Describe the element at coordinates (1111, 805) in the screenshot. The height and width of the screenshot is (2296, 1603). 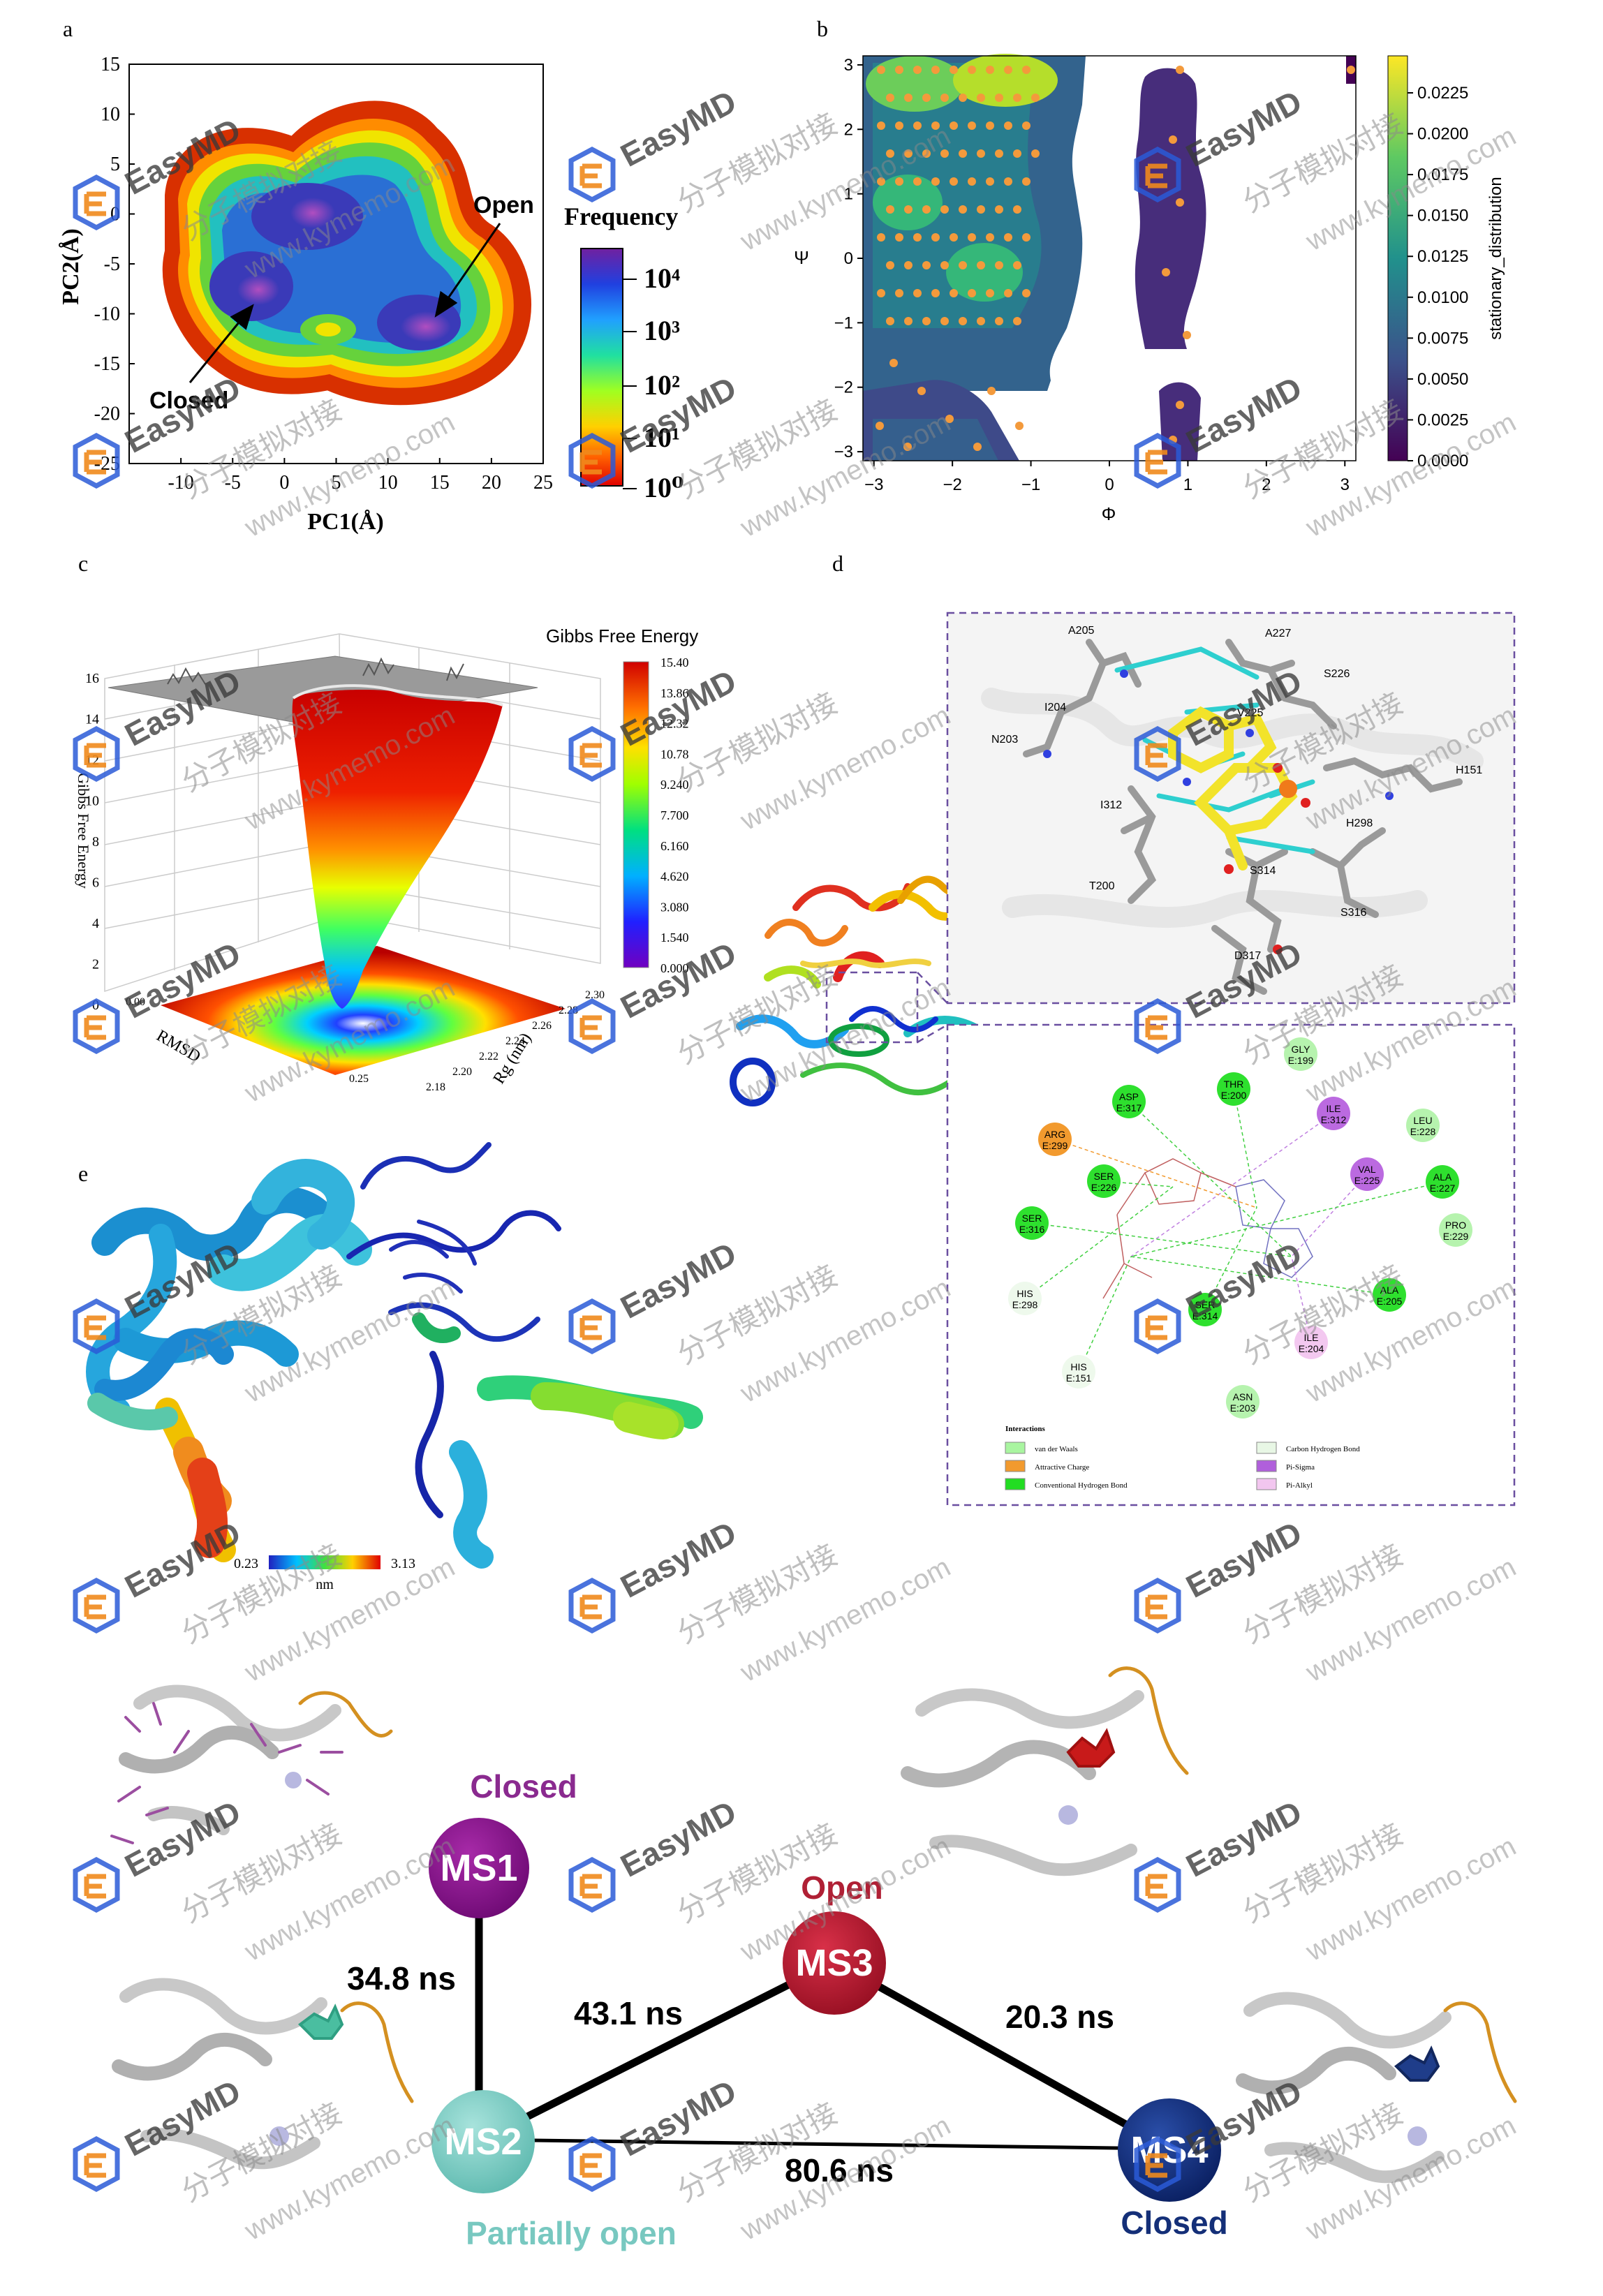
I see `residue-label-3d: I312` at that location.